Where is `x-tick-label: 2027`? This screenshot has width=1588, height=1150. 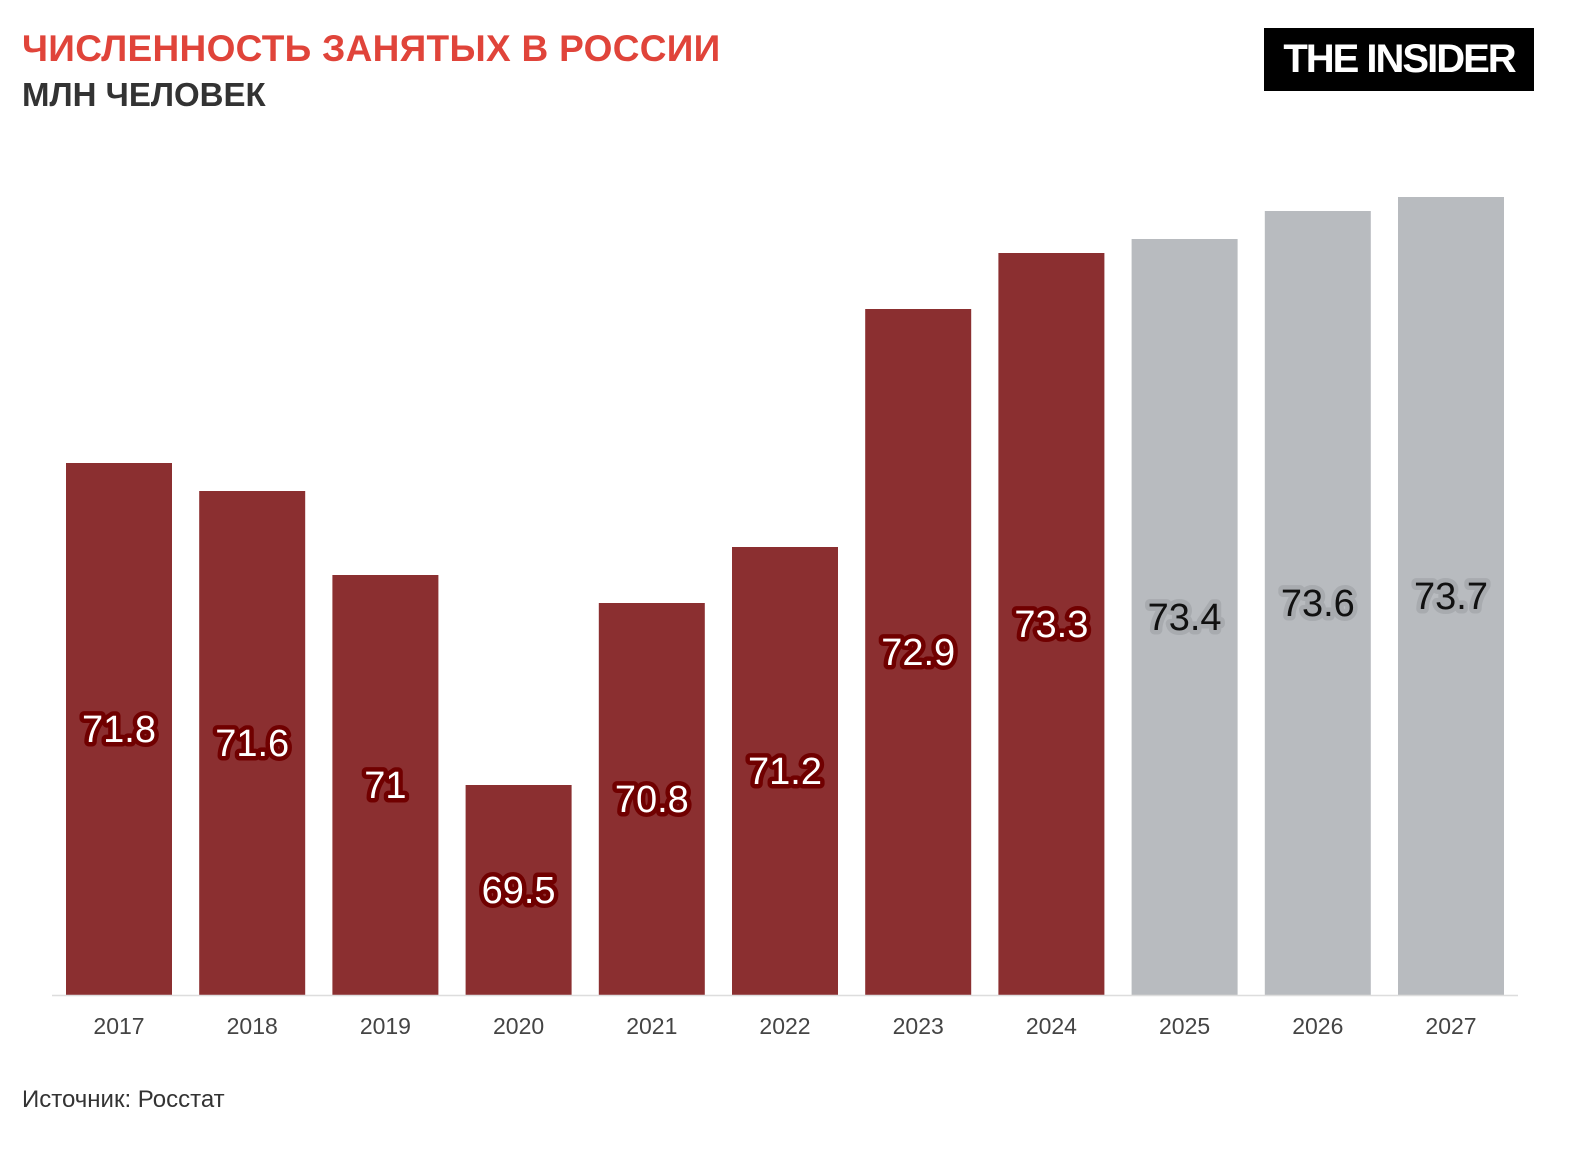 x-tick-label: 2027 is located at coordinates (1450, 1026).